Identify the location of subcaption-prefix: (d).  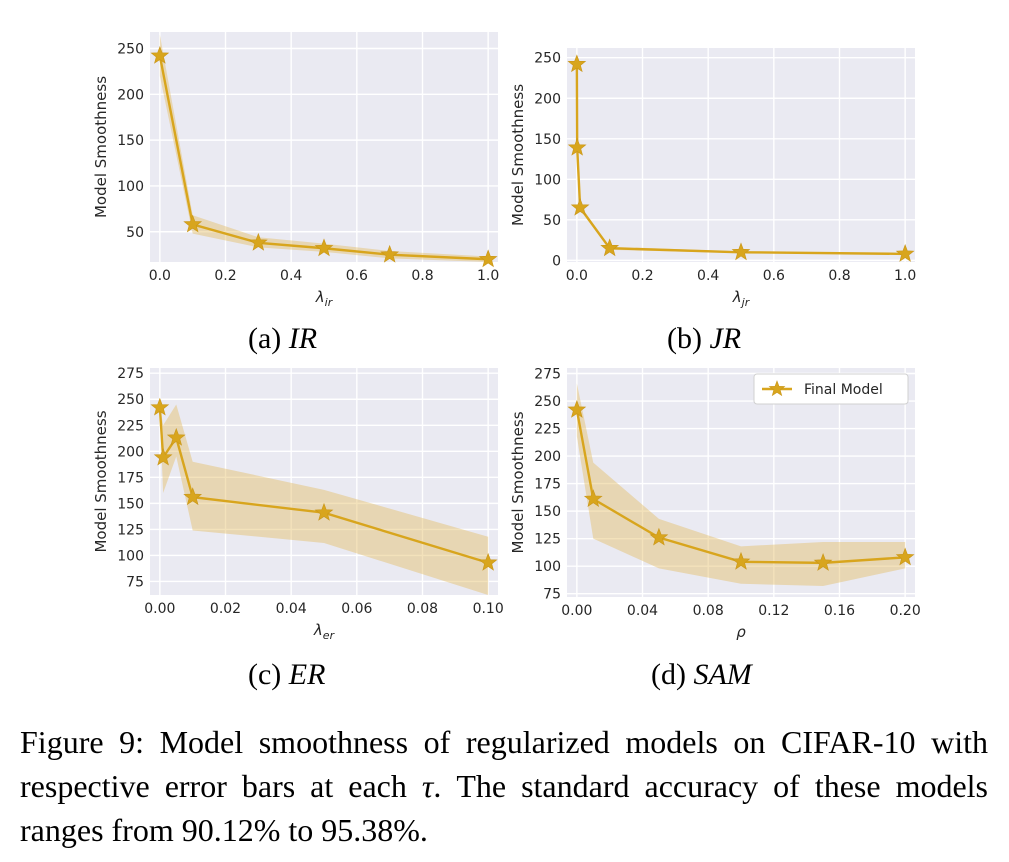
(668, 674).